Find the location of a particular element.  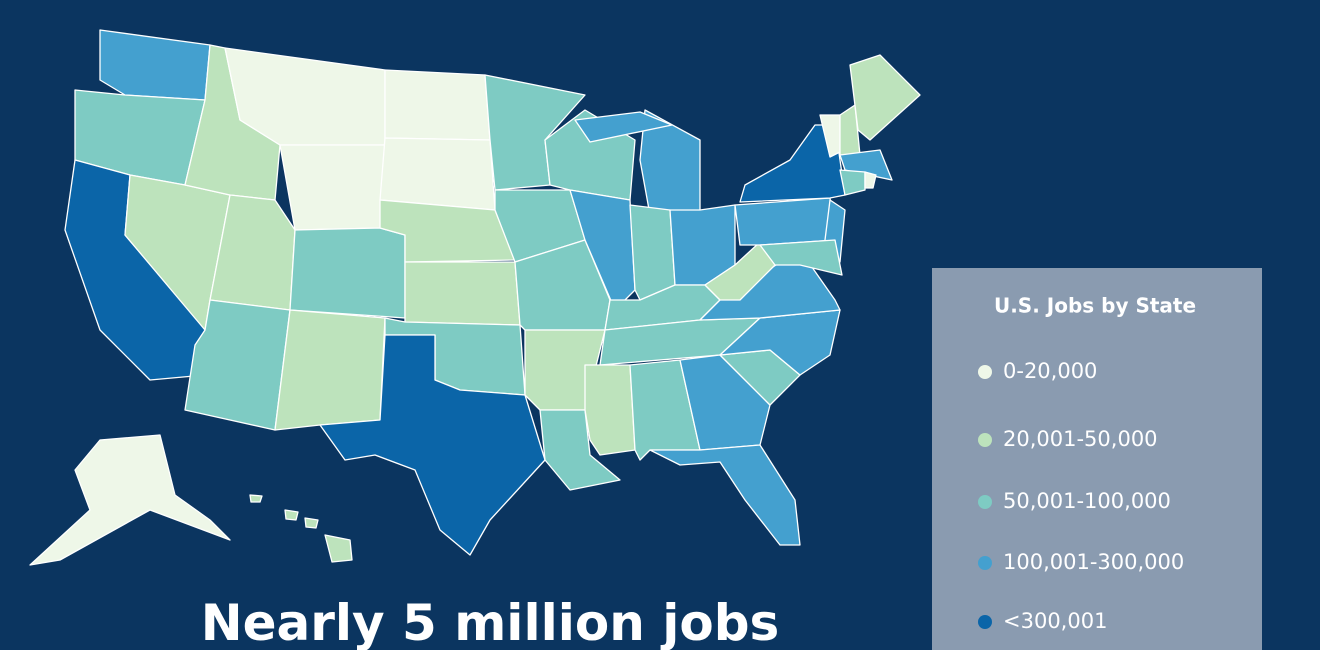

legend-label: 100,001-300,000 is located at coordinates (1093, 562).